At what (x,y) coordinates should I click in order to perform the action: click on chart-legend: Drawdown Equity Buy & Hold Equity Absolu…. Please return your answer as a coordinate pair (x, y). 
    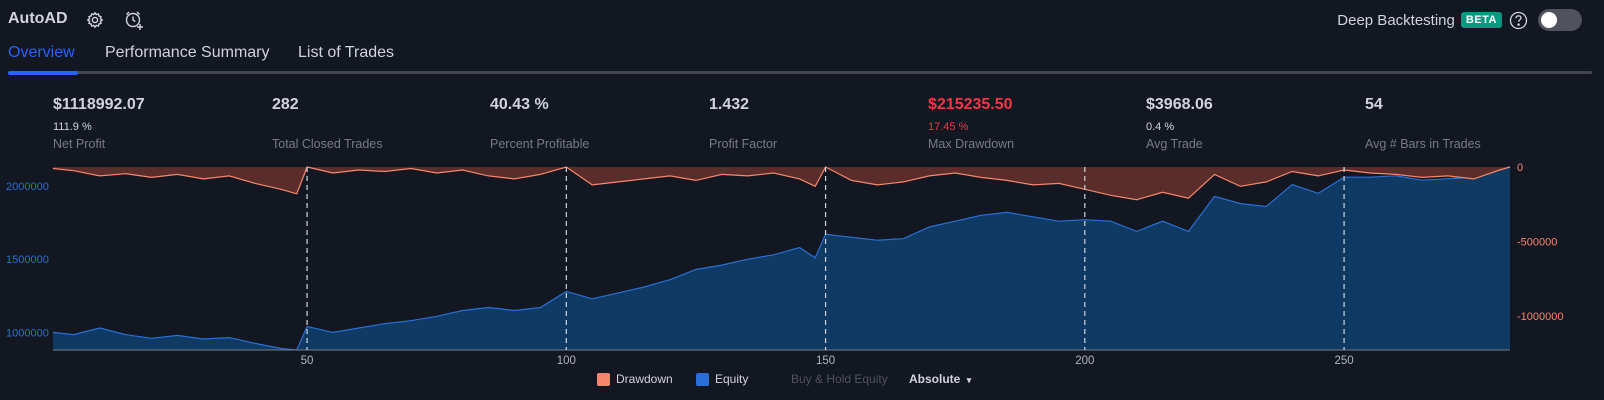
    Looking at the image, I should click on (802, 382).